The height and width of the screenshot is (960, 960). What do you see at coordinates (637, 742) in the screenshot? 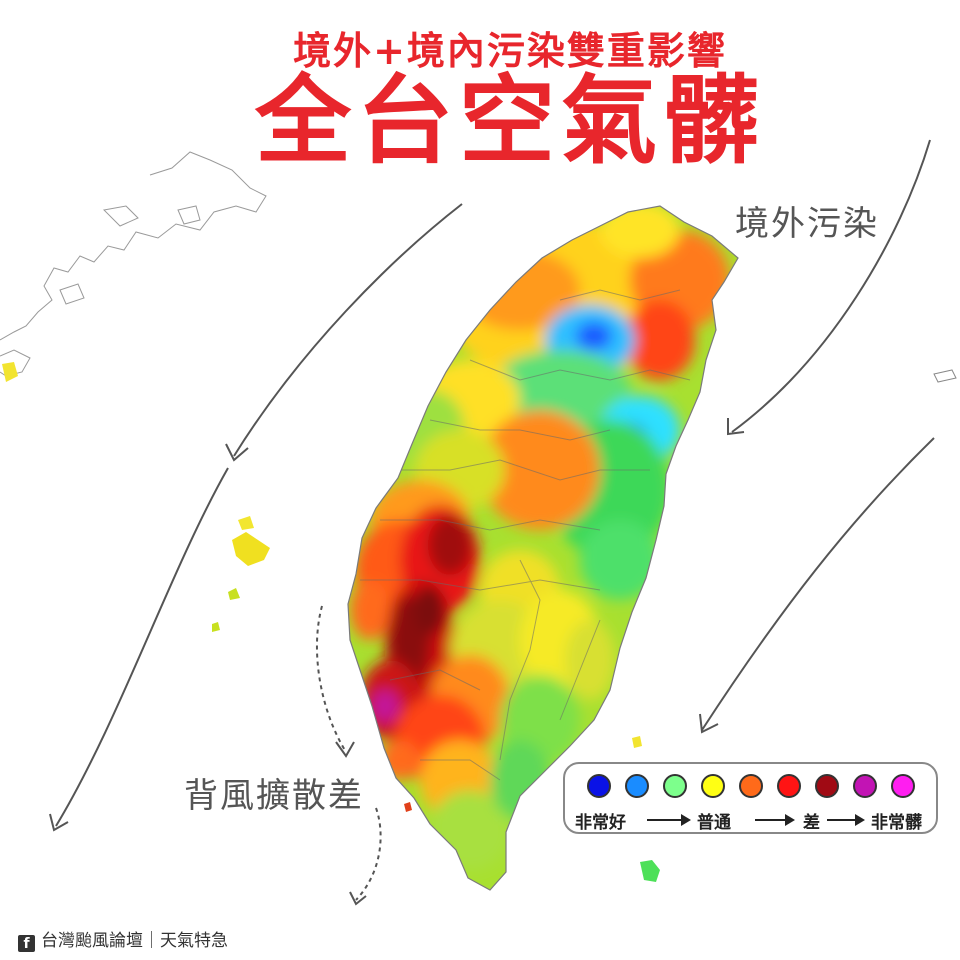
I see `green-island` at bounding box center [637, 742].